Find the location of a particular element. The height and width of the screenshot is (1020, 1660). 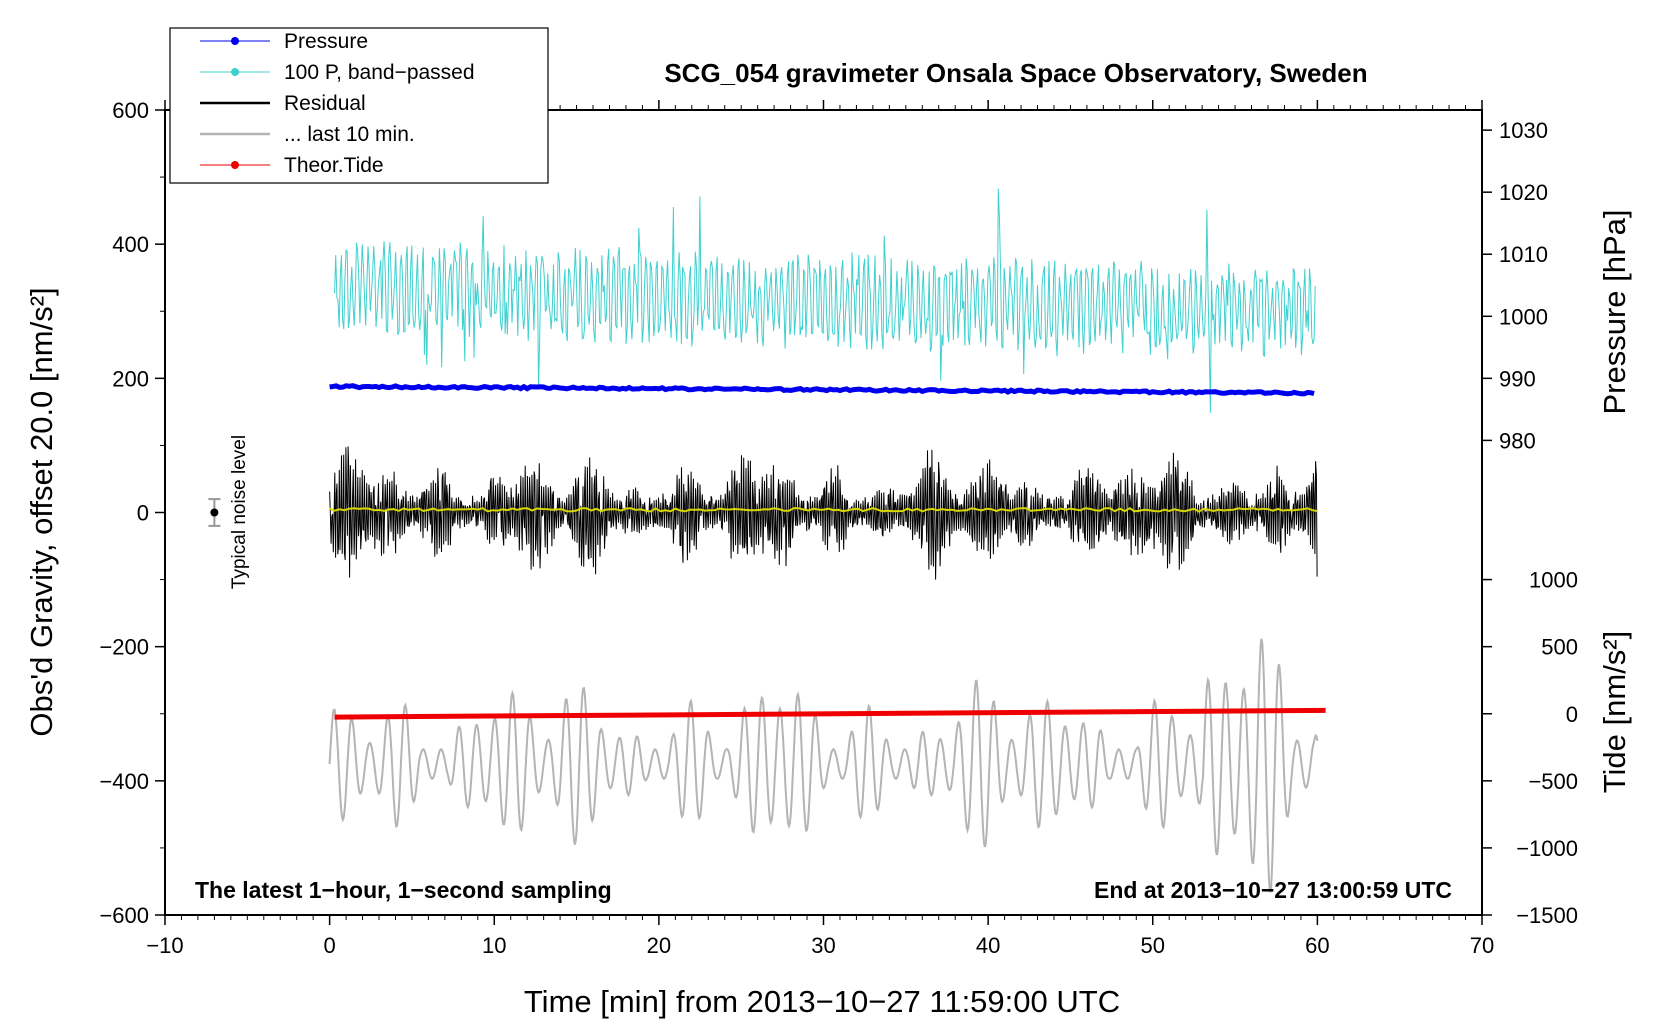

noise-indicator is located at coordinates (214, 512).